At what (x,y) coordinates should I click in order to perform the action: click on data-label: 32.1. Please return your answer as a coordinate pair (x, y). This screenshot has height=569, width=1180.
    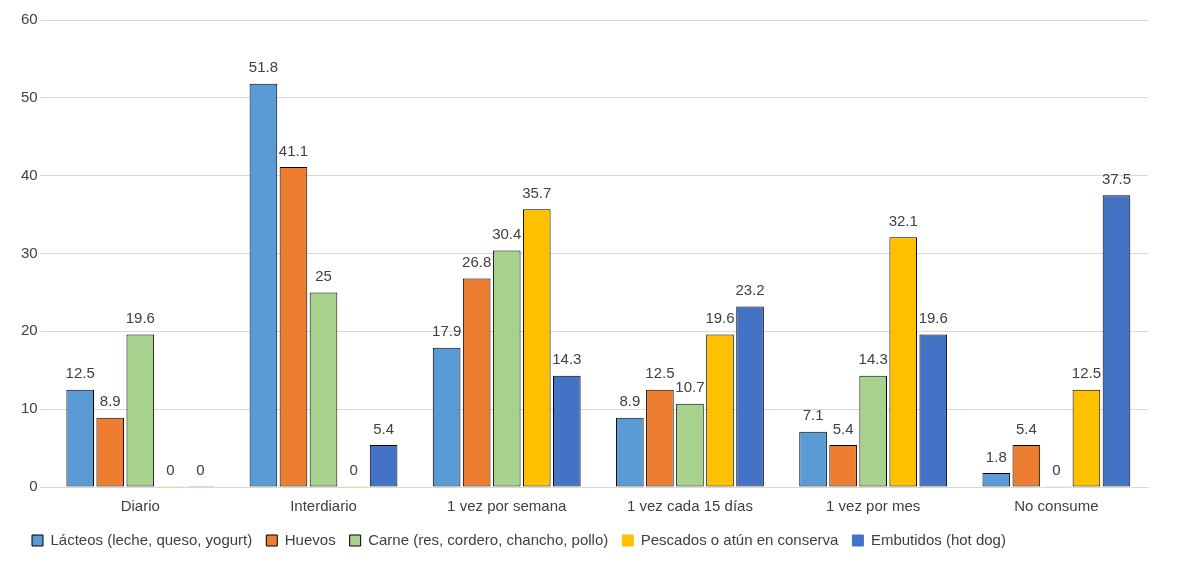
    Looking at the image, I should click on (903, 220).